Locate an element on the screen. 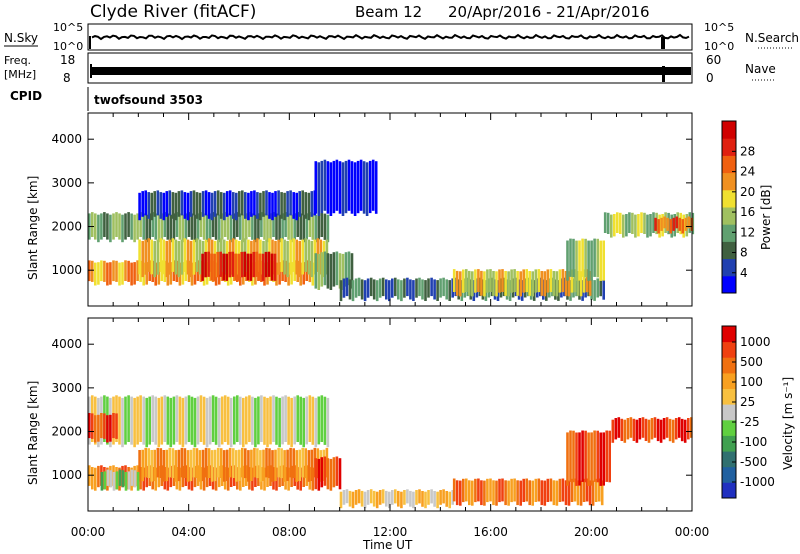 The height and width of the screenshot is (554, 800). noise-left-tick-top: 10^5 is located at coordinates (68, 27).